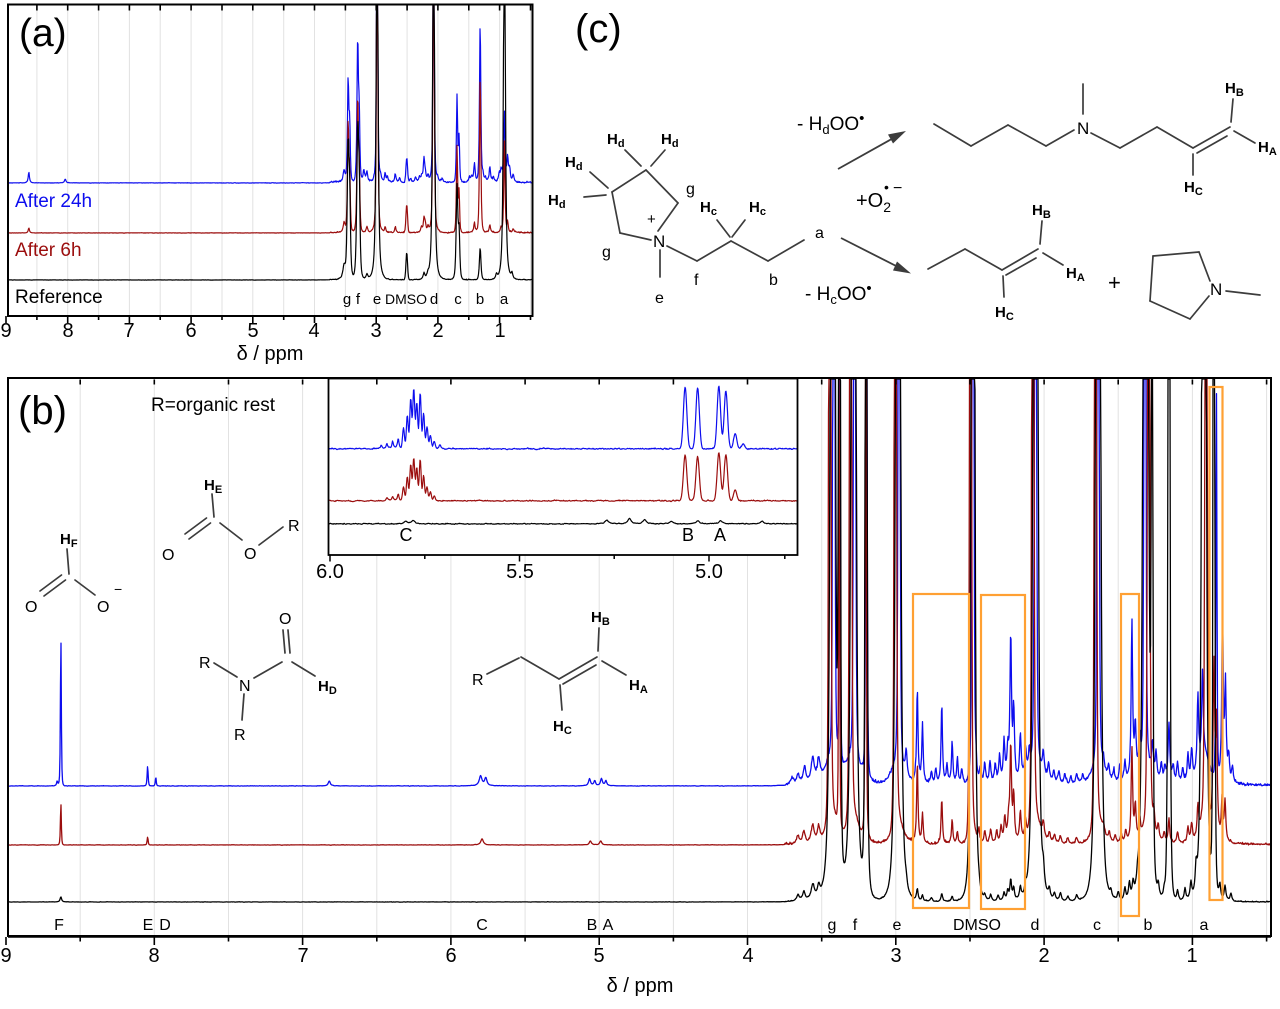 This screenshot has width=1280, height=1009. Describe the element at coordinates (838, 293) in the screenshot. I see `svg-text: - HcOO•` at that location.